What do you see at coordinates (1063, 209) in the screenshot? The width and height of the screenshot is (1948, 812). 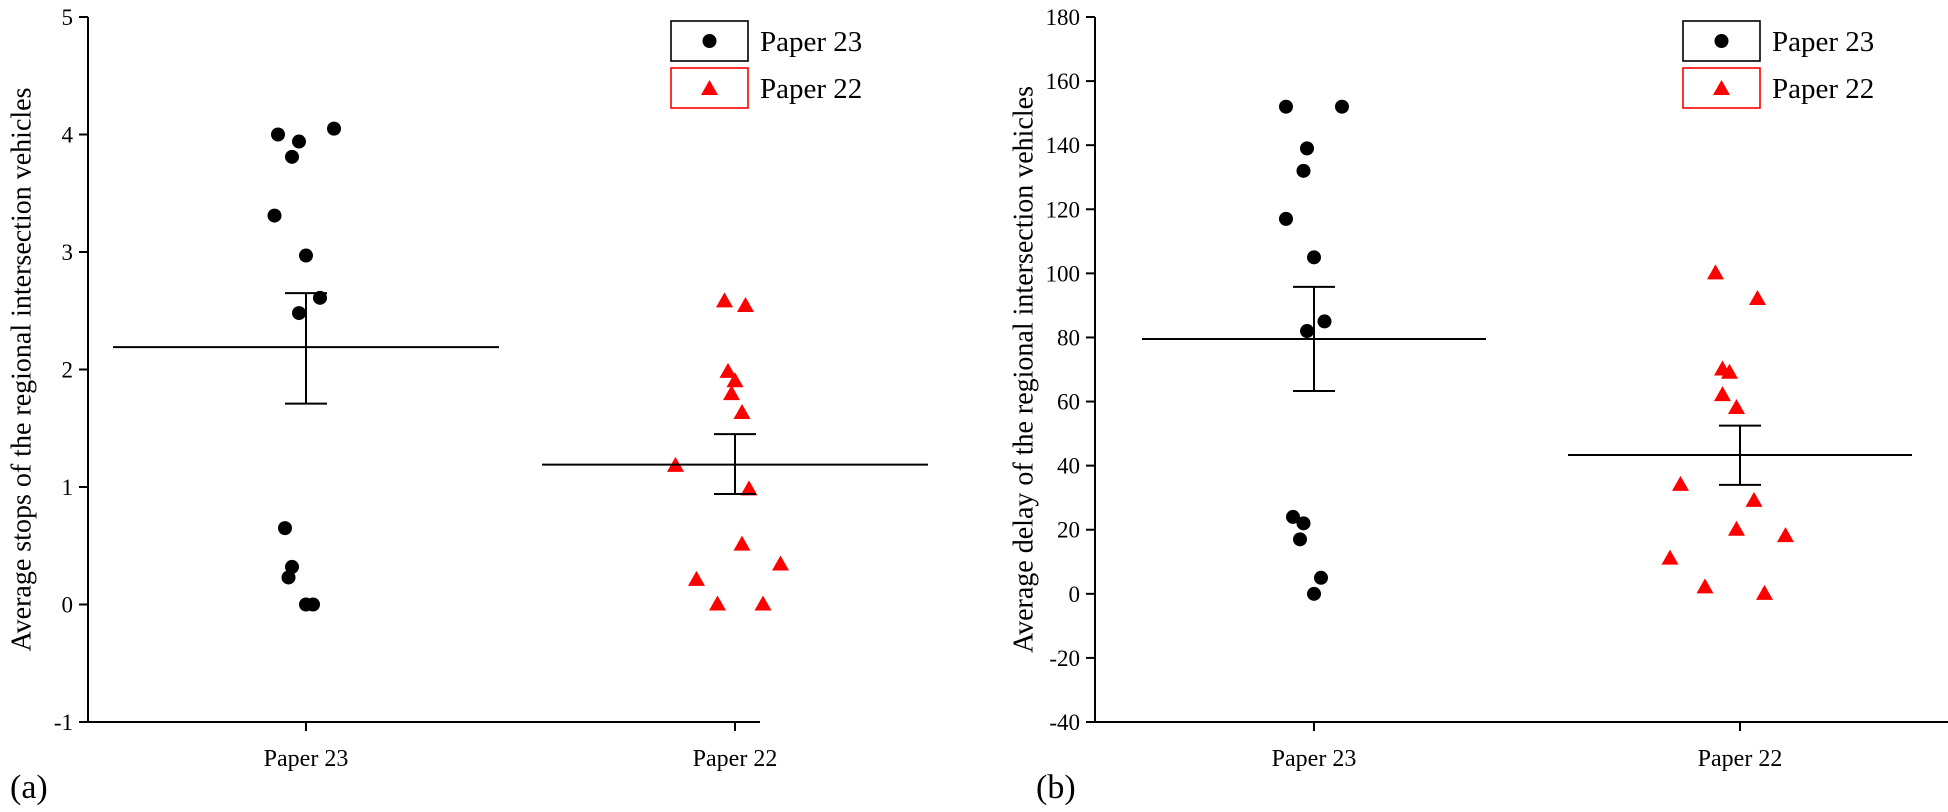 I see `y-tick-label: 120` at bounding box center [1063, 209].